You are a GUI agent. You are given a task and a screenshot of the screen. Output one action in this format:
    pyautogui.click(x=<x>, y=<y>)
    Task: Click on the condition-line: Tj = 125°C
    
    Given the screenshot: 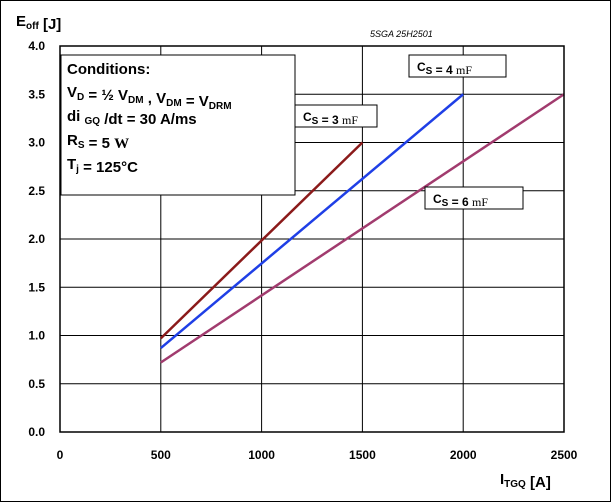 What is the action you would take?
    pyautogui.click(x=102, y=166)
    